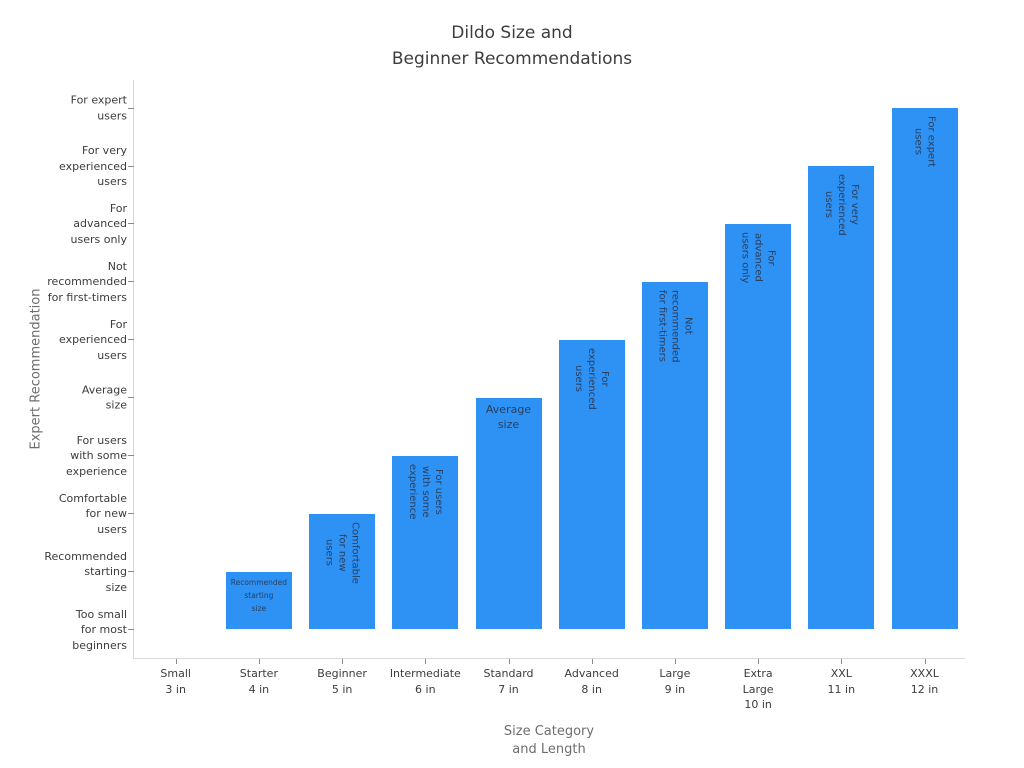  Describe the element at coordinates (549, 740) in the screenshot. I see `x-axis-title: Size Category and Length` at that location.